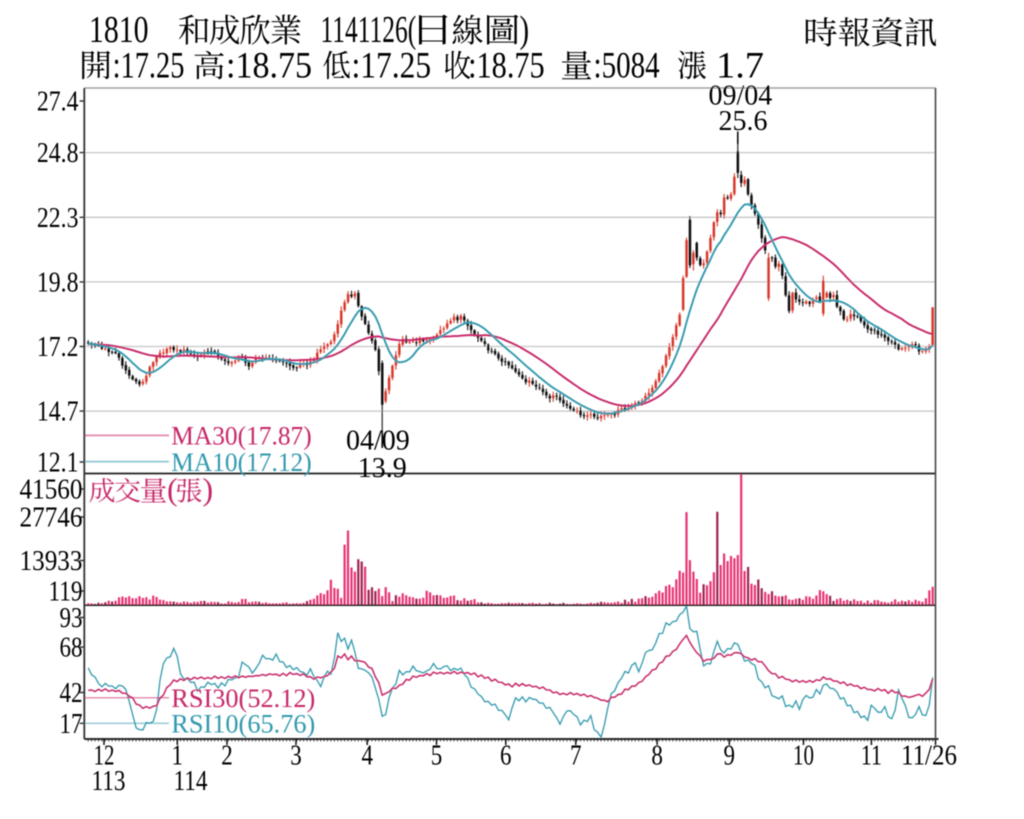 The width and height of the screenshot is (1024, 819). I want to click on svg-text: 5, so click(437, 756).